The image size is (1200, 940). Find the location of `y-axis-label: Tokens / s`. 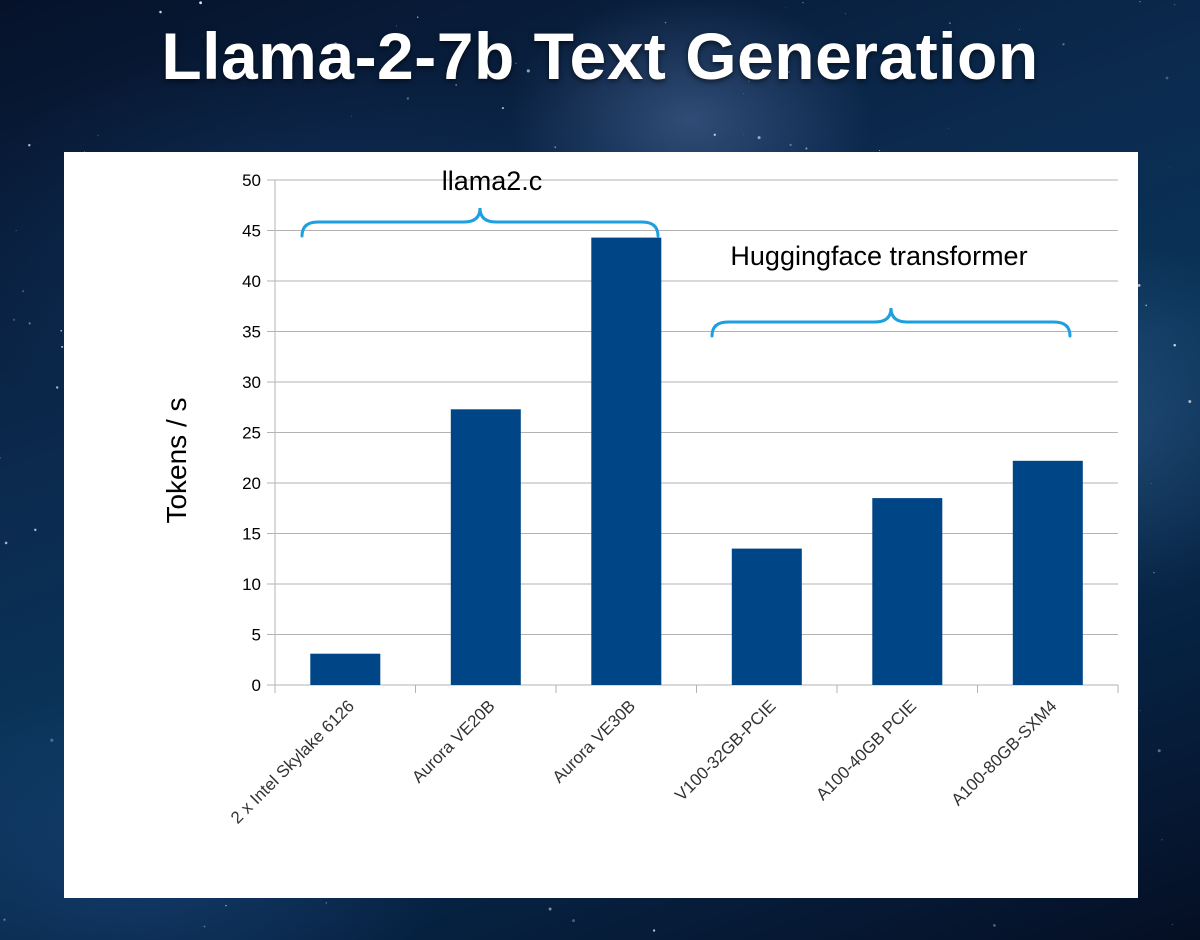

y-axis-label: Tokens / s is located at coordinates (176, 460).